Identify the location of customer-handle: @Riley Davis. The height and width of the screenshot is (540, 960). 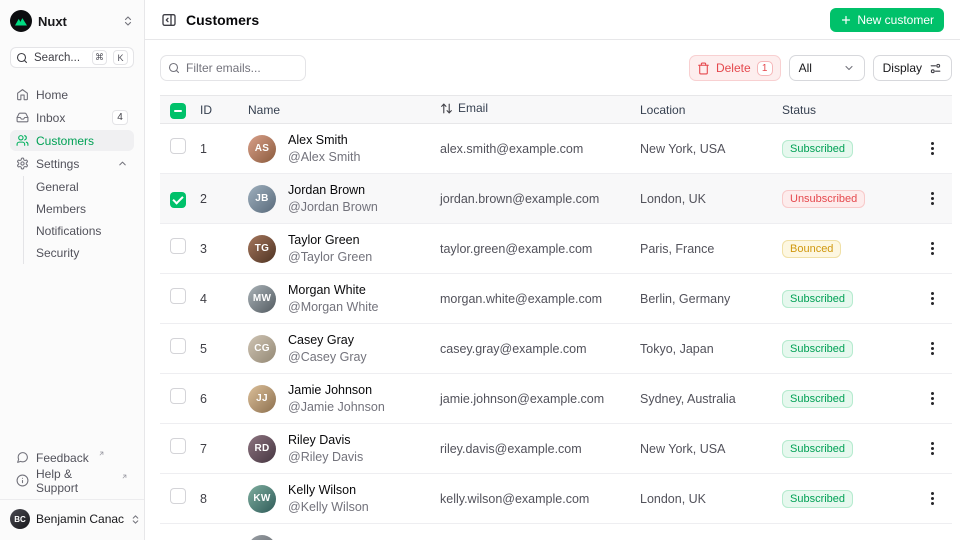
(326, 456).